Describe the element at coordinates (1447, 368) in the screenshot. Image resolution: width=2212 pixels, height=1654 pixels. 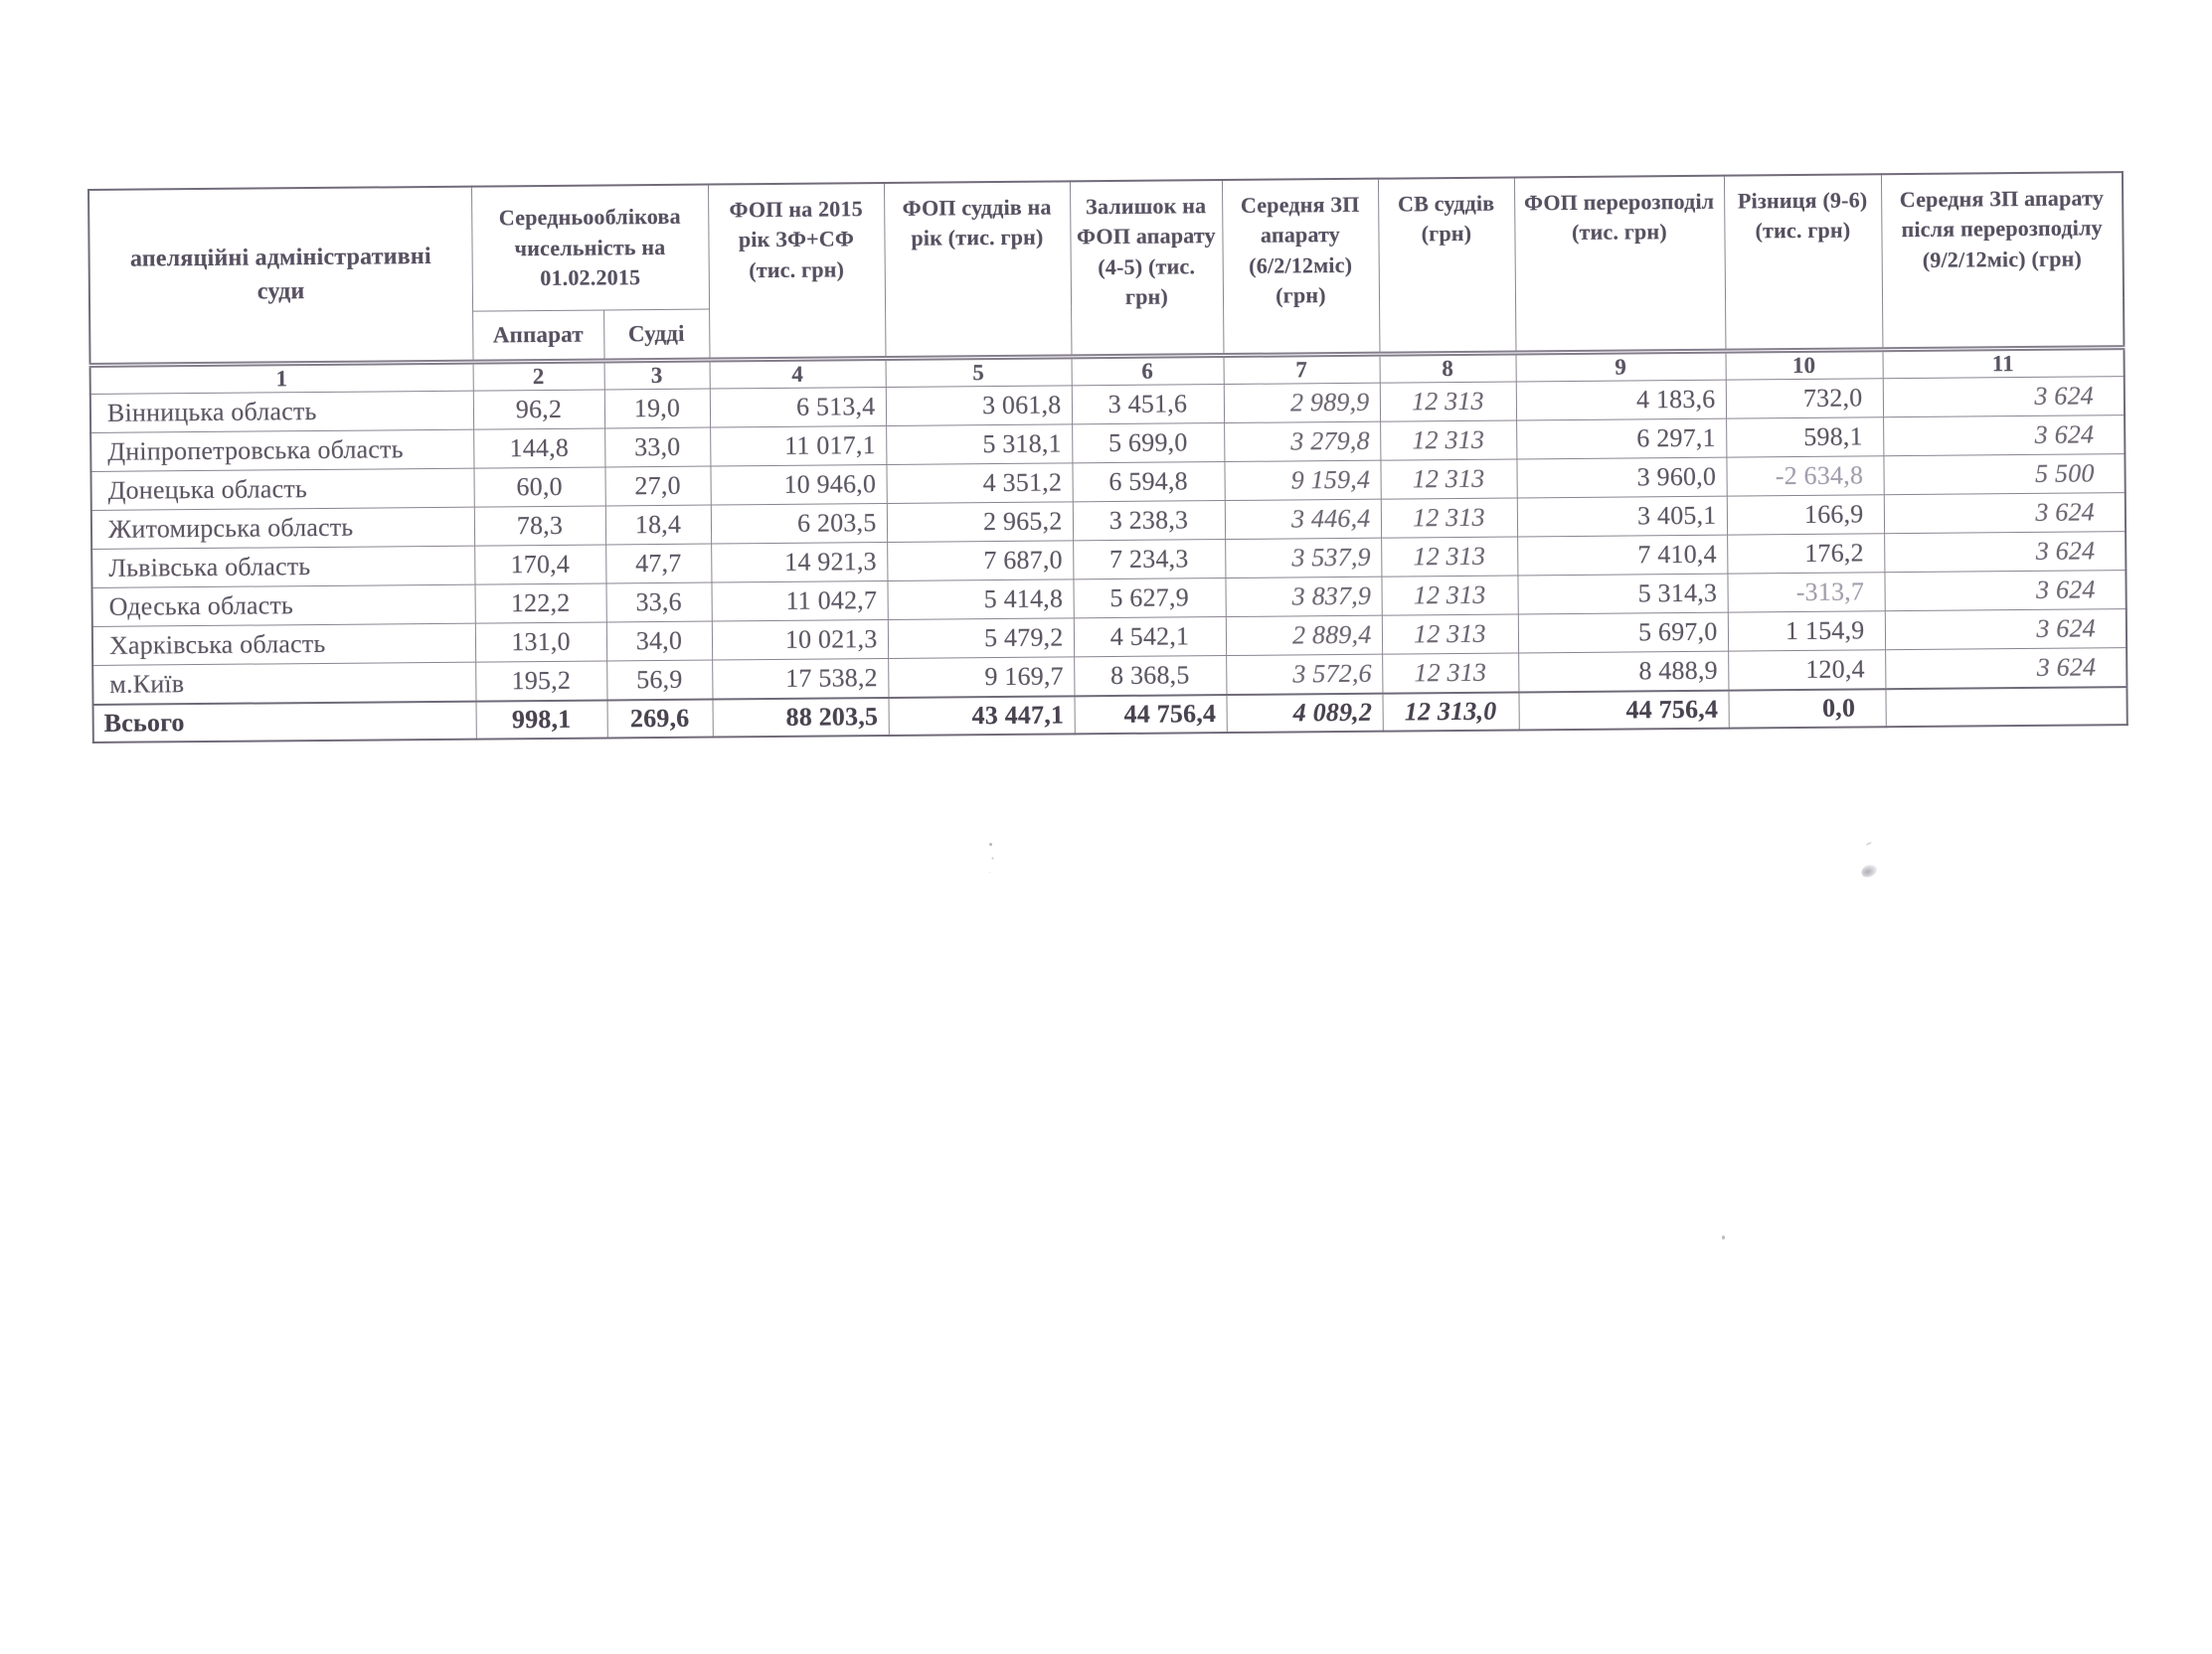
I see `column-number: 8` at that location.